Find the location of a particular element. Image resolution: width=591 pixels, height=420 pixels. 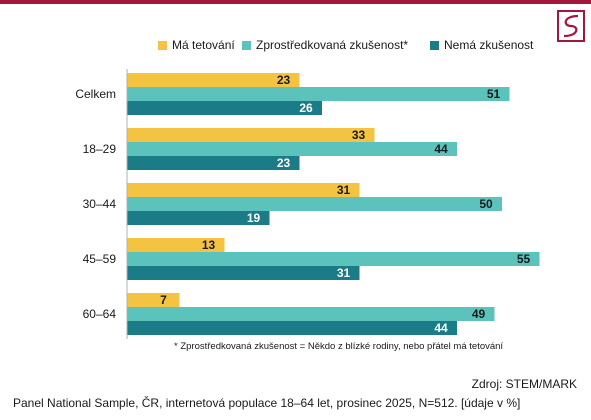

data-label: 51 is located at coordinates (494, 94).